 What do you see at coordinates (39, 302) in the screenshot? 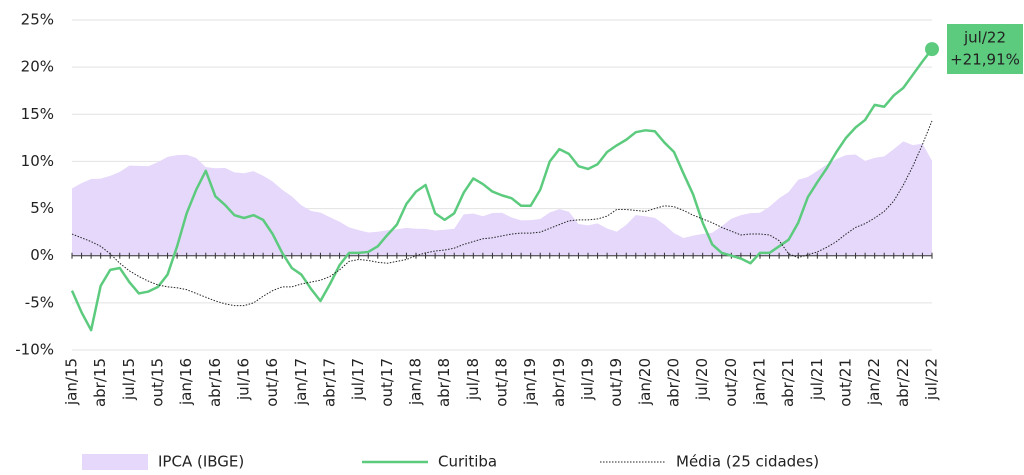
I see `y-tick-label: -5%` at bounding box center [39, 302].